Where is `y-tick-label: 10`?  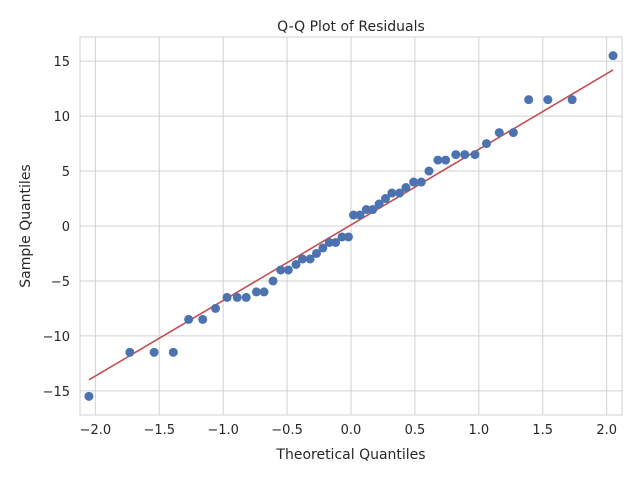 y-tick-label: 10 is located at coordinates (61, 117).